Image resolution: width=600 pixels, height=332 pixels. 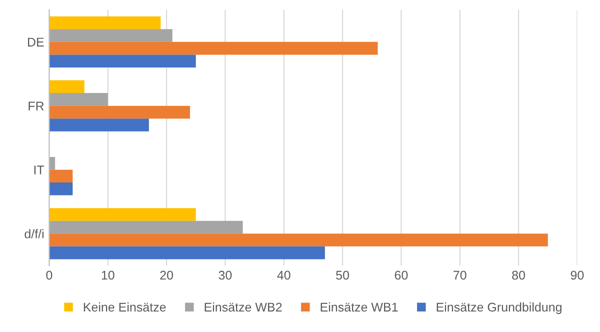 What do you see at coordinates (125, 307) in the screenshot?
I see `legend-label: Keine Einsätze` at bounding box center [125, 307].